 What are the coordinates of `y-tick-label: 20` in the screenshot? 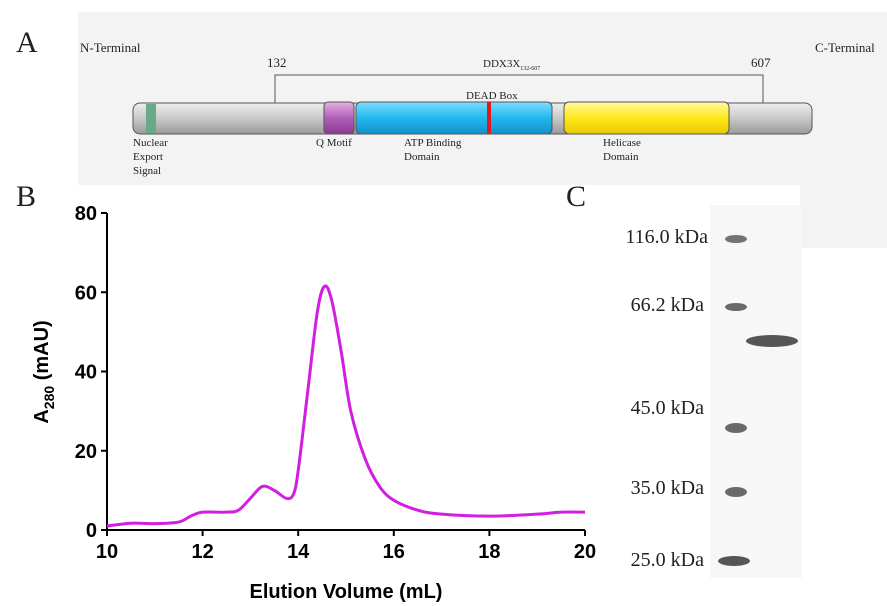 It's located at (86, 452).